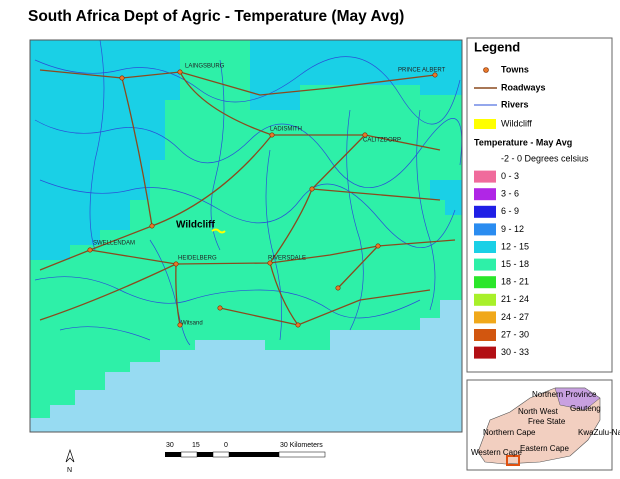 The height and width of the screenshot is (479, 620). Describe the element at coordinates (382, 141) in the screenshot. I see `town-label: CALITZDORP` at that location.